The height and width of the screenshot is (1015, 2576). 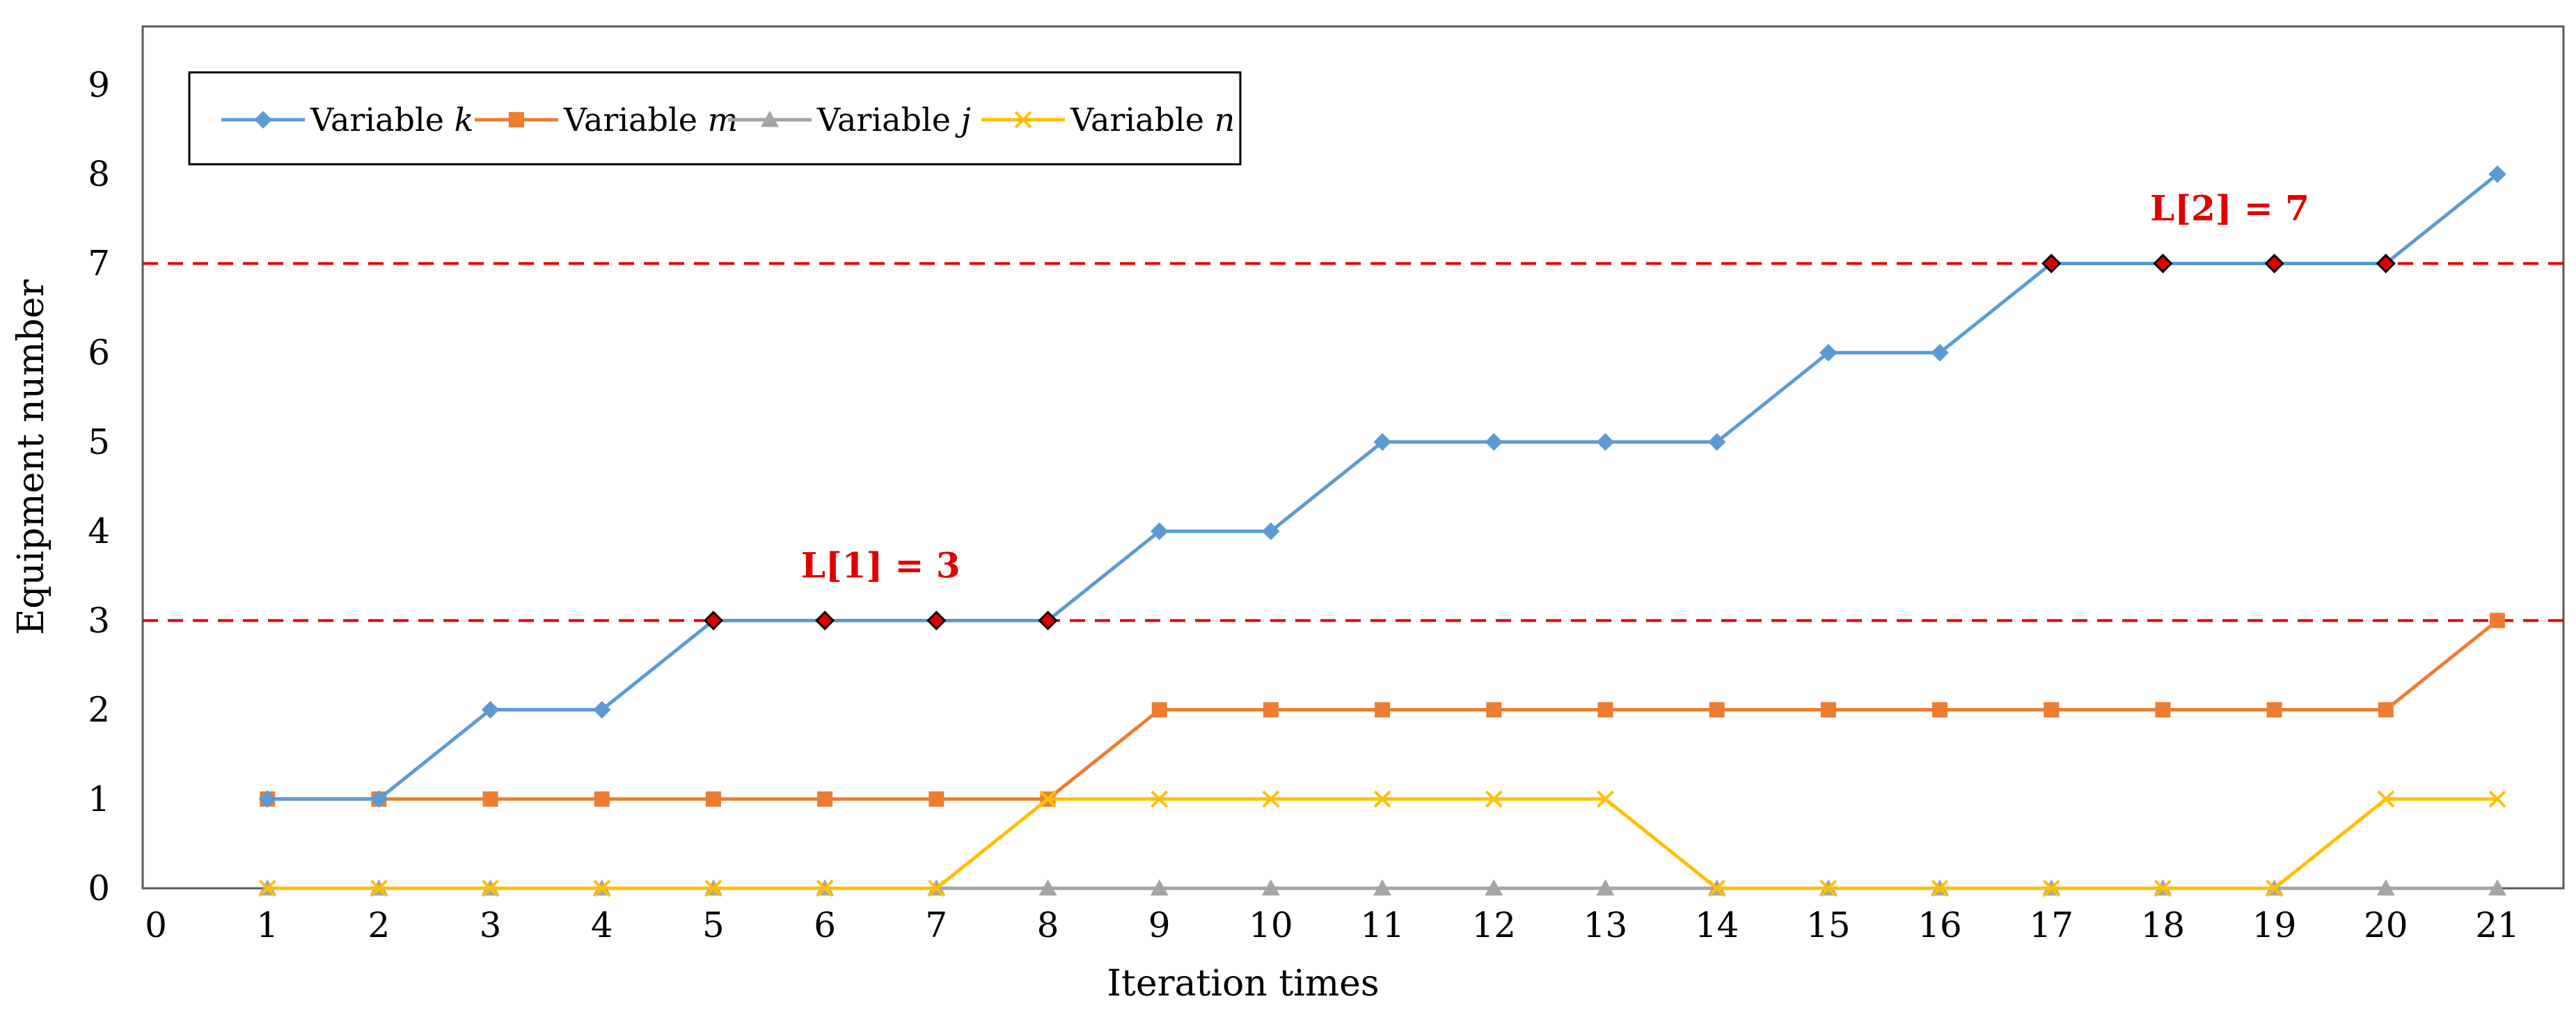 I want to click on y-tick-label: 5, so click(x=99, y=442).